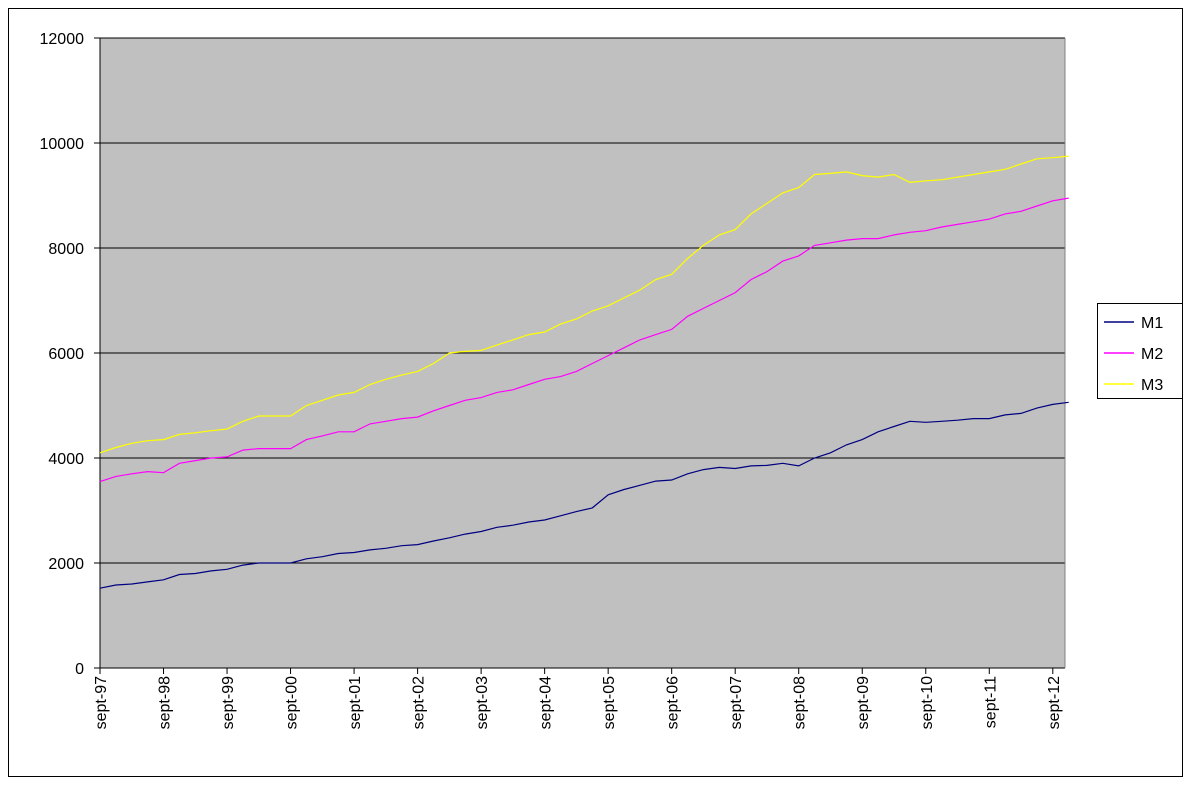  I want to click on x-tick-label: sept-02, so click(419, 702).